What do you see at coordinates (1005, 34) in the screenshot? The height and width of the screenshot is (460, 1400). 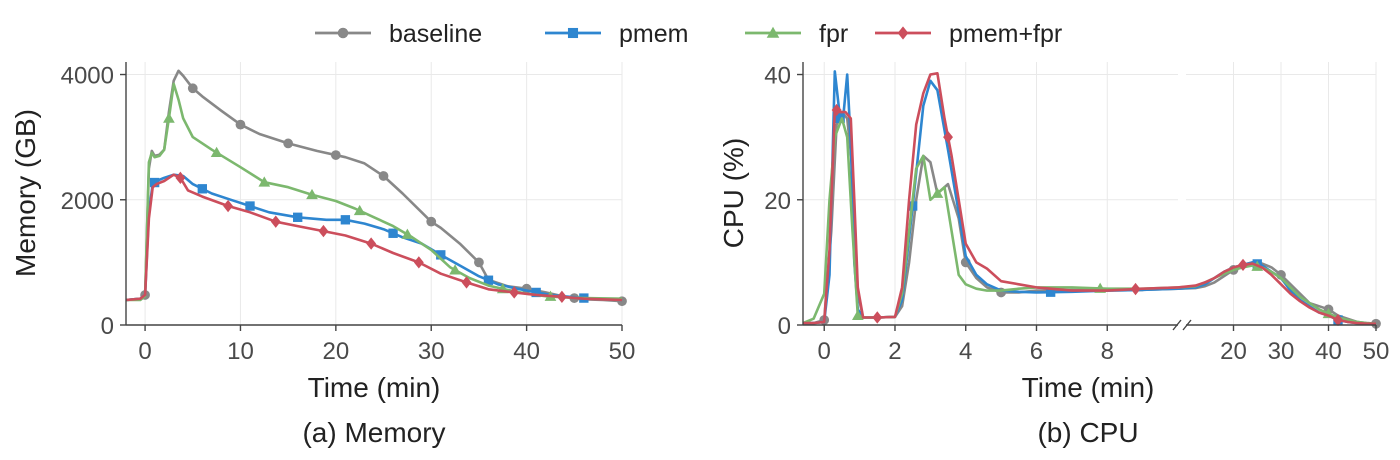 I see `legend-label-pmem+fpr: pmem+fpr` at bounding box center [1005, 34].